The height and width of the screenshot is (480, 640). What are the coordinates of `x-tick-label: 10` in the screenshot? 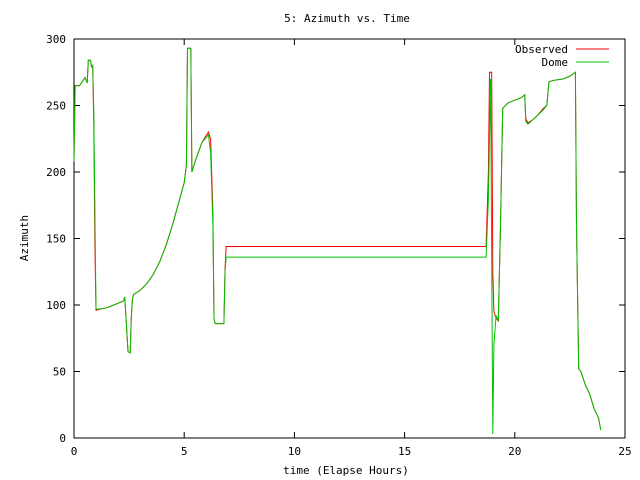 It's located at (294, 451).